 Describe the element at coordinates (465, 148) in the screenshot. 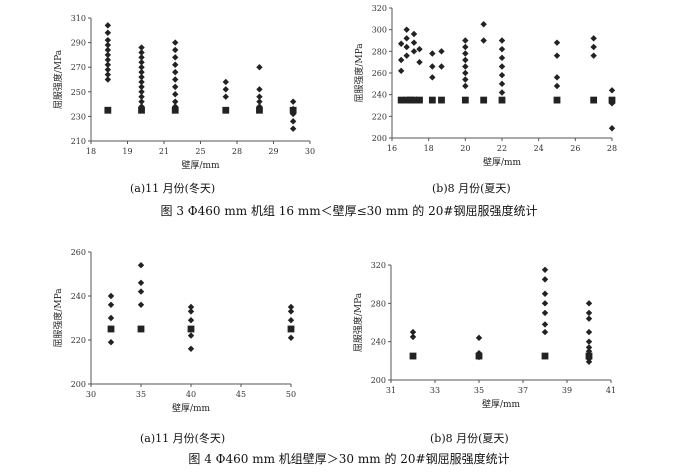

I see `x-tick-label: 20` at that location.